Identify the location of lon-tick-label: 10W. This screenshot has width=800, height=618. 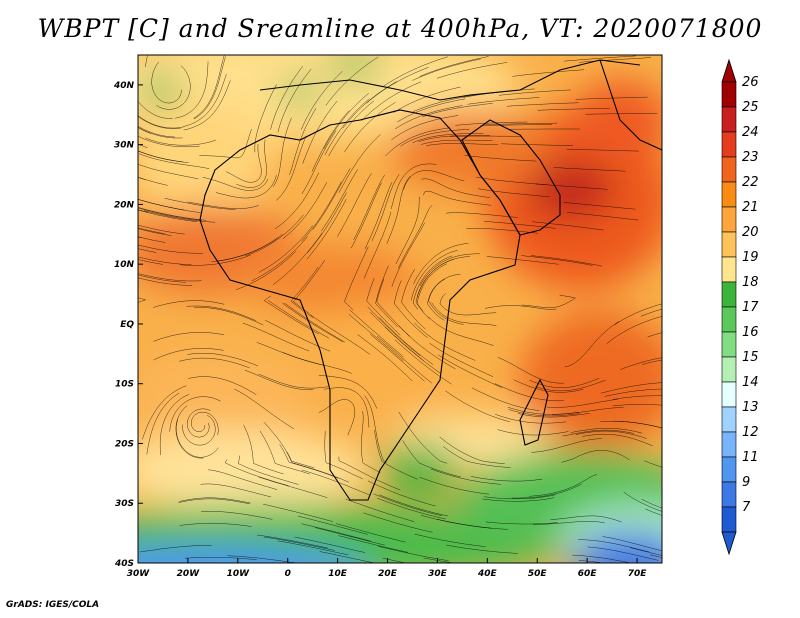
(239, 574).